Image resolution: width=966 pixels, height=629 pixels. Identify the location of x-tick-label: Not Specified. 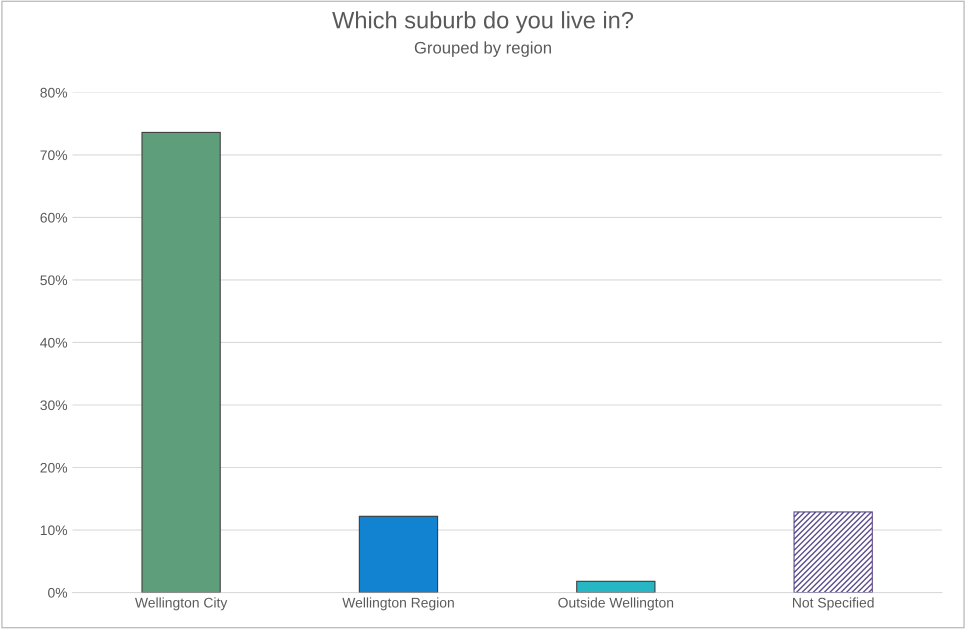
(833, 603).